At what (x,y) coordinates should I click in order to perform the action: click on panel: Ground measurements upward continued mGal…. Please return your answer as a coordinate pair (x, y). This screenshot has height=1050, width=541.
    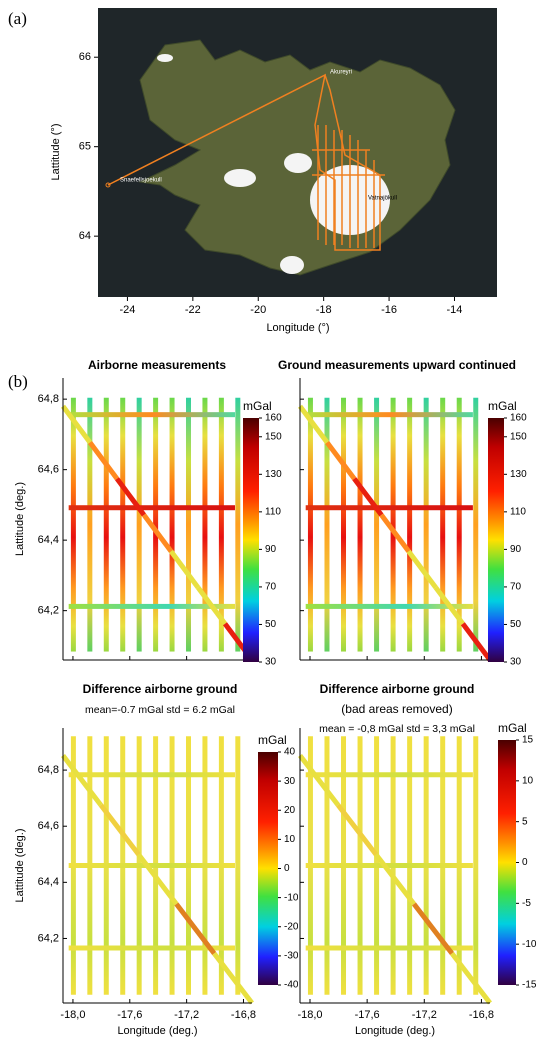
    Looking at the image, I should click on (402, 512).